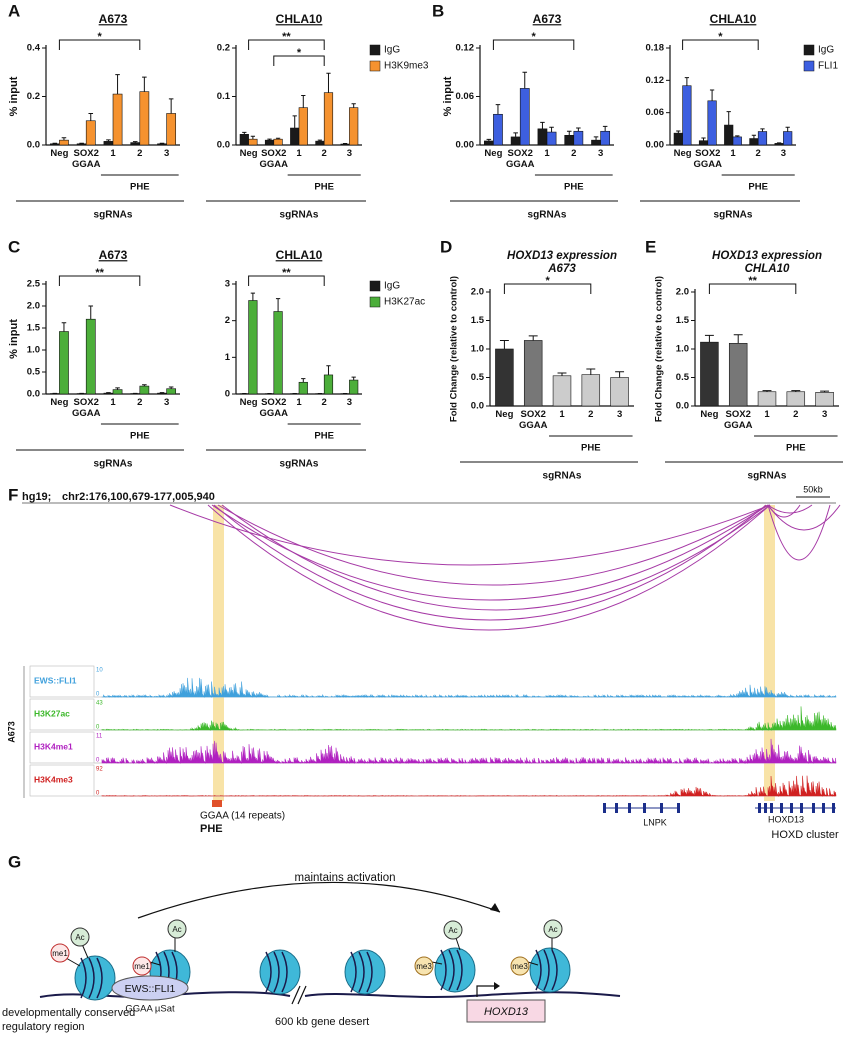 Image resolution: width=856 pixels, height=1041 pixels. What do you see at coordinates (11, 732) in the screenshot?
I see `cell-line: A673` at bounding box center [11, 732].